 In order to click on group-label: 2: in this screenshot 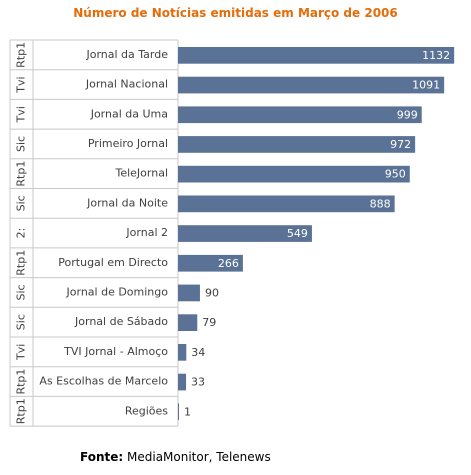, I will do `click(21, 233)`.